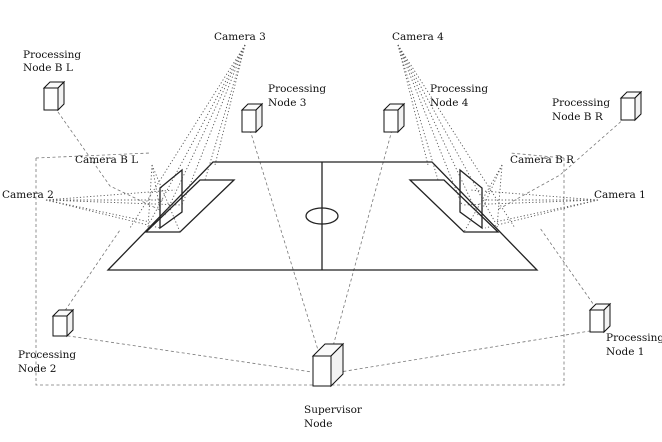  Describe the element at coordinates (468, 351) in the screenshot. I see `link-node1-supervisor` at that location.